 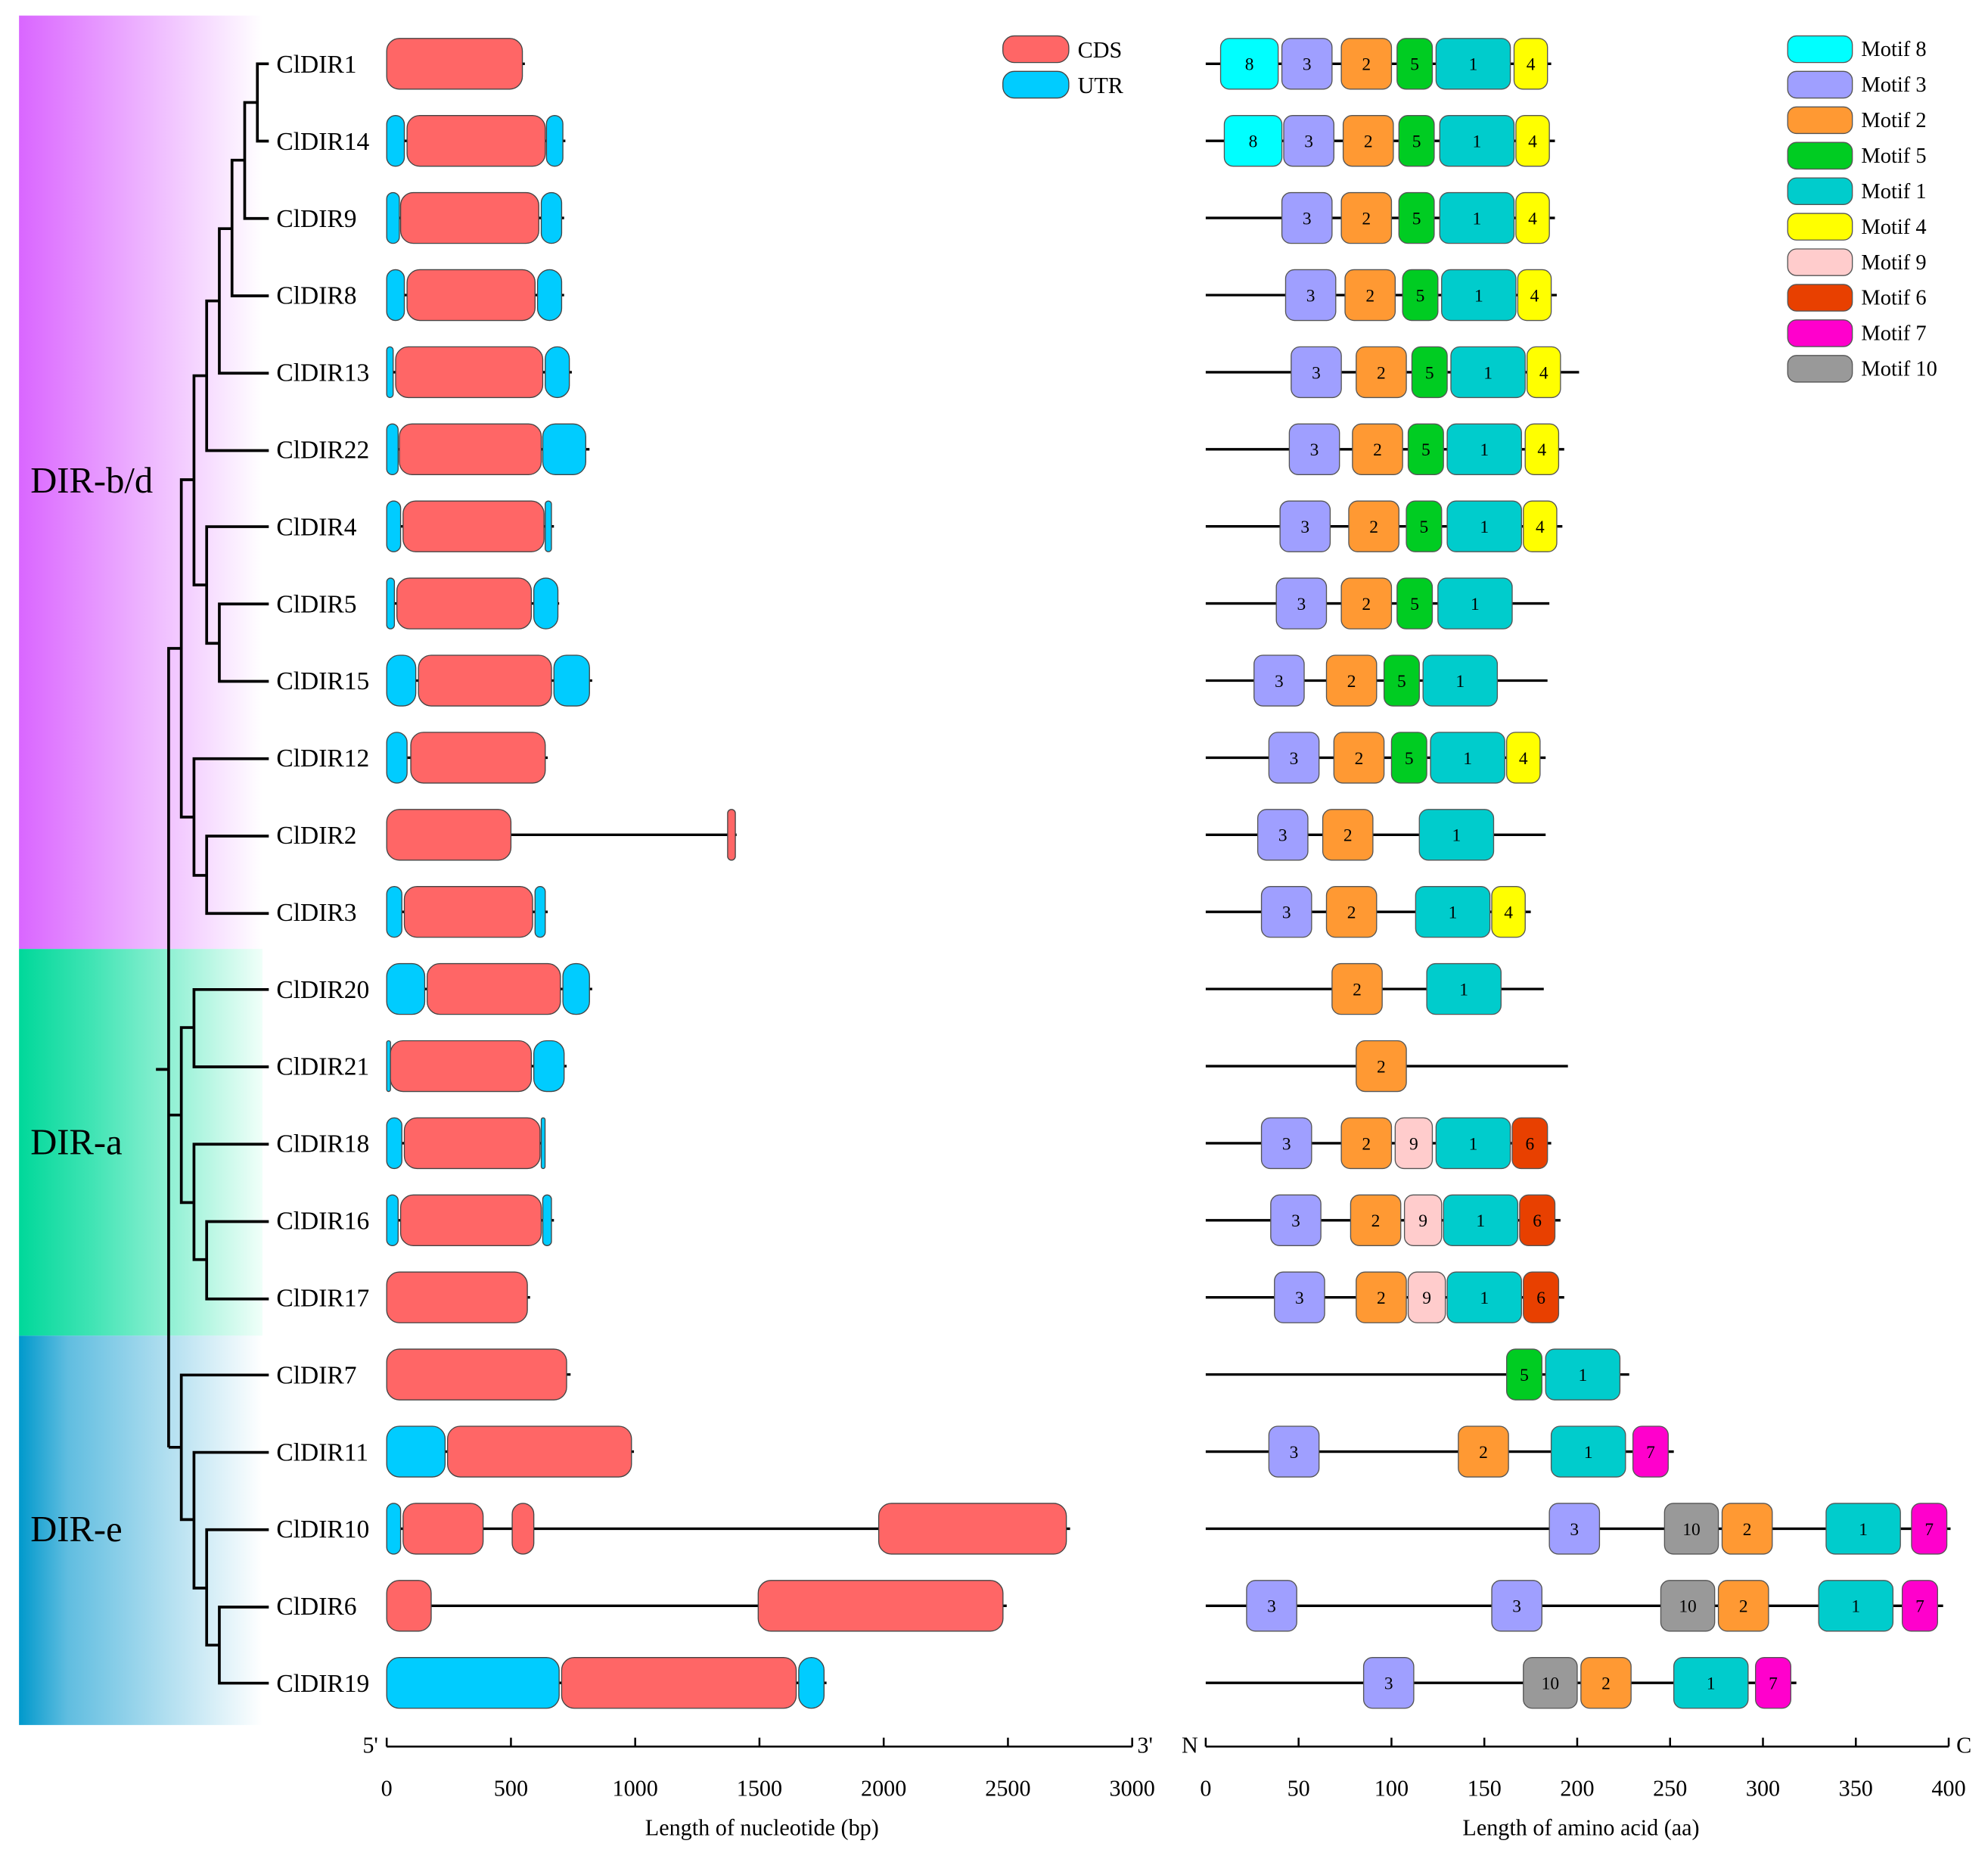 What do you see at coordinates (913, 603) in the screenshot?
I see `gene-row: ClDIR5 3 2 5 1` at bounding box center [913, 603].